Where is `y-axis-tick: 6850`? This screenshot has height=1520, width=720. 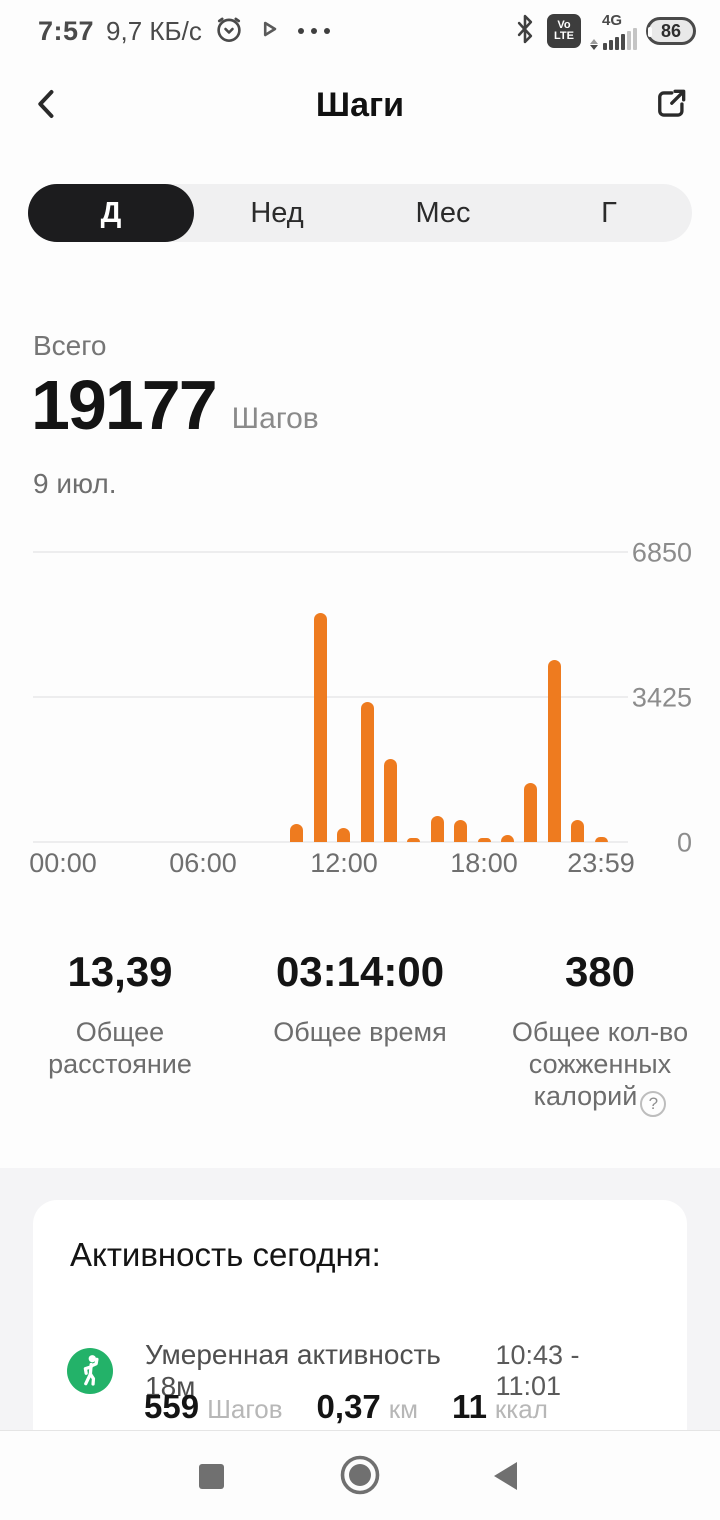
y-axis-tick: 6850 is located at coordinates (661, 552).